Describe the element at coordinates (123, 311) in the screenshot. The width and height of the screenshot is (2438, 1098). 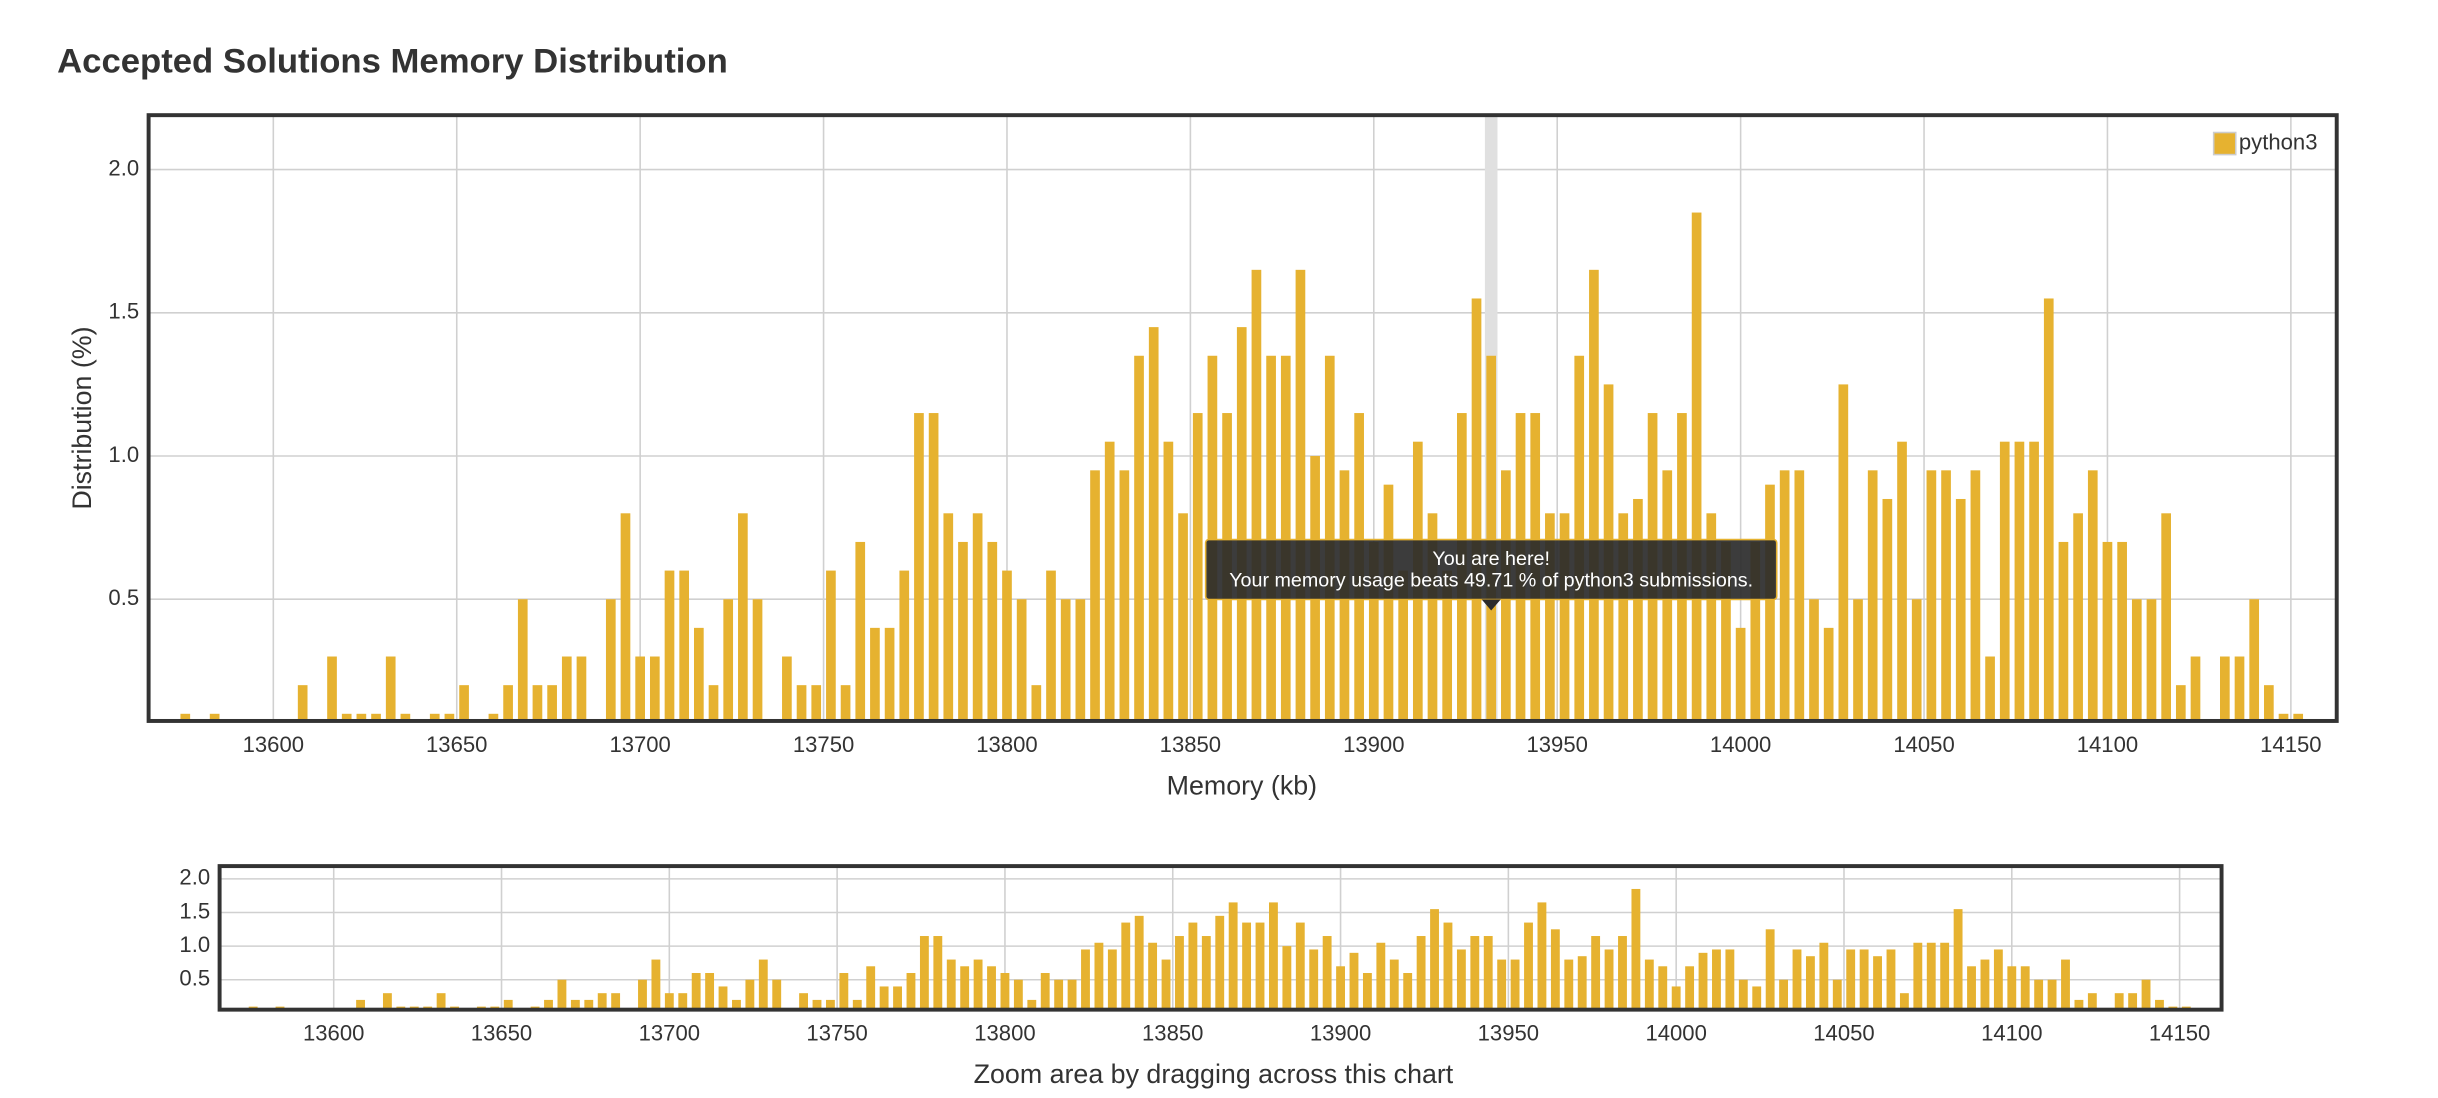
I see `y-tick-label: 1.5` at that location.